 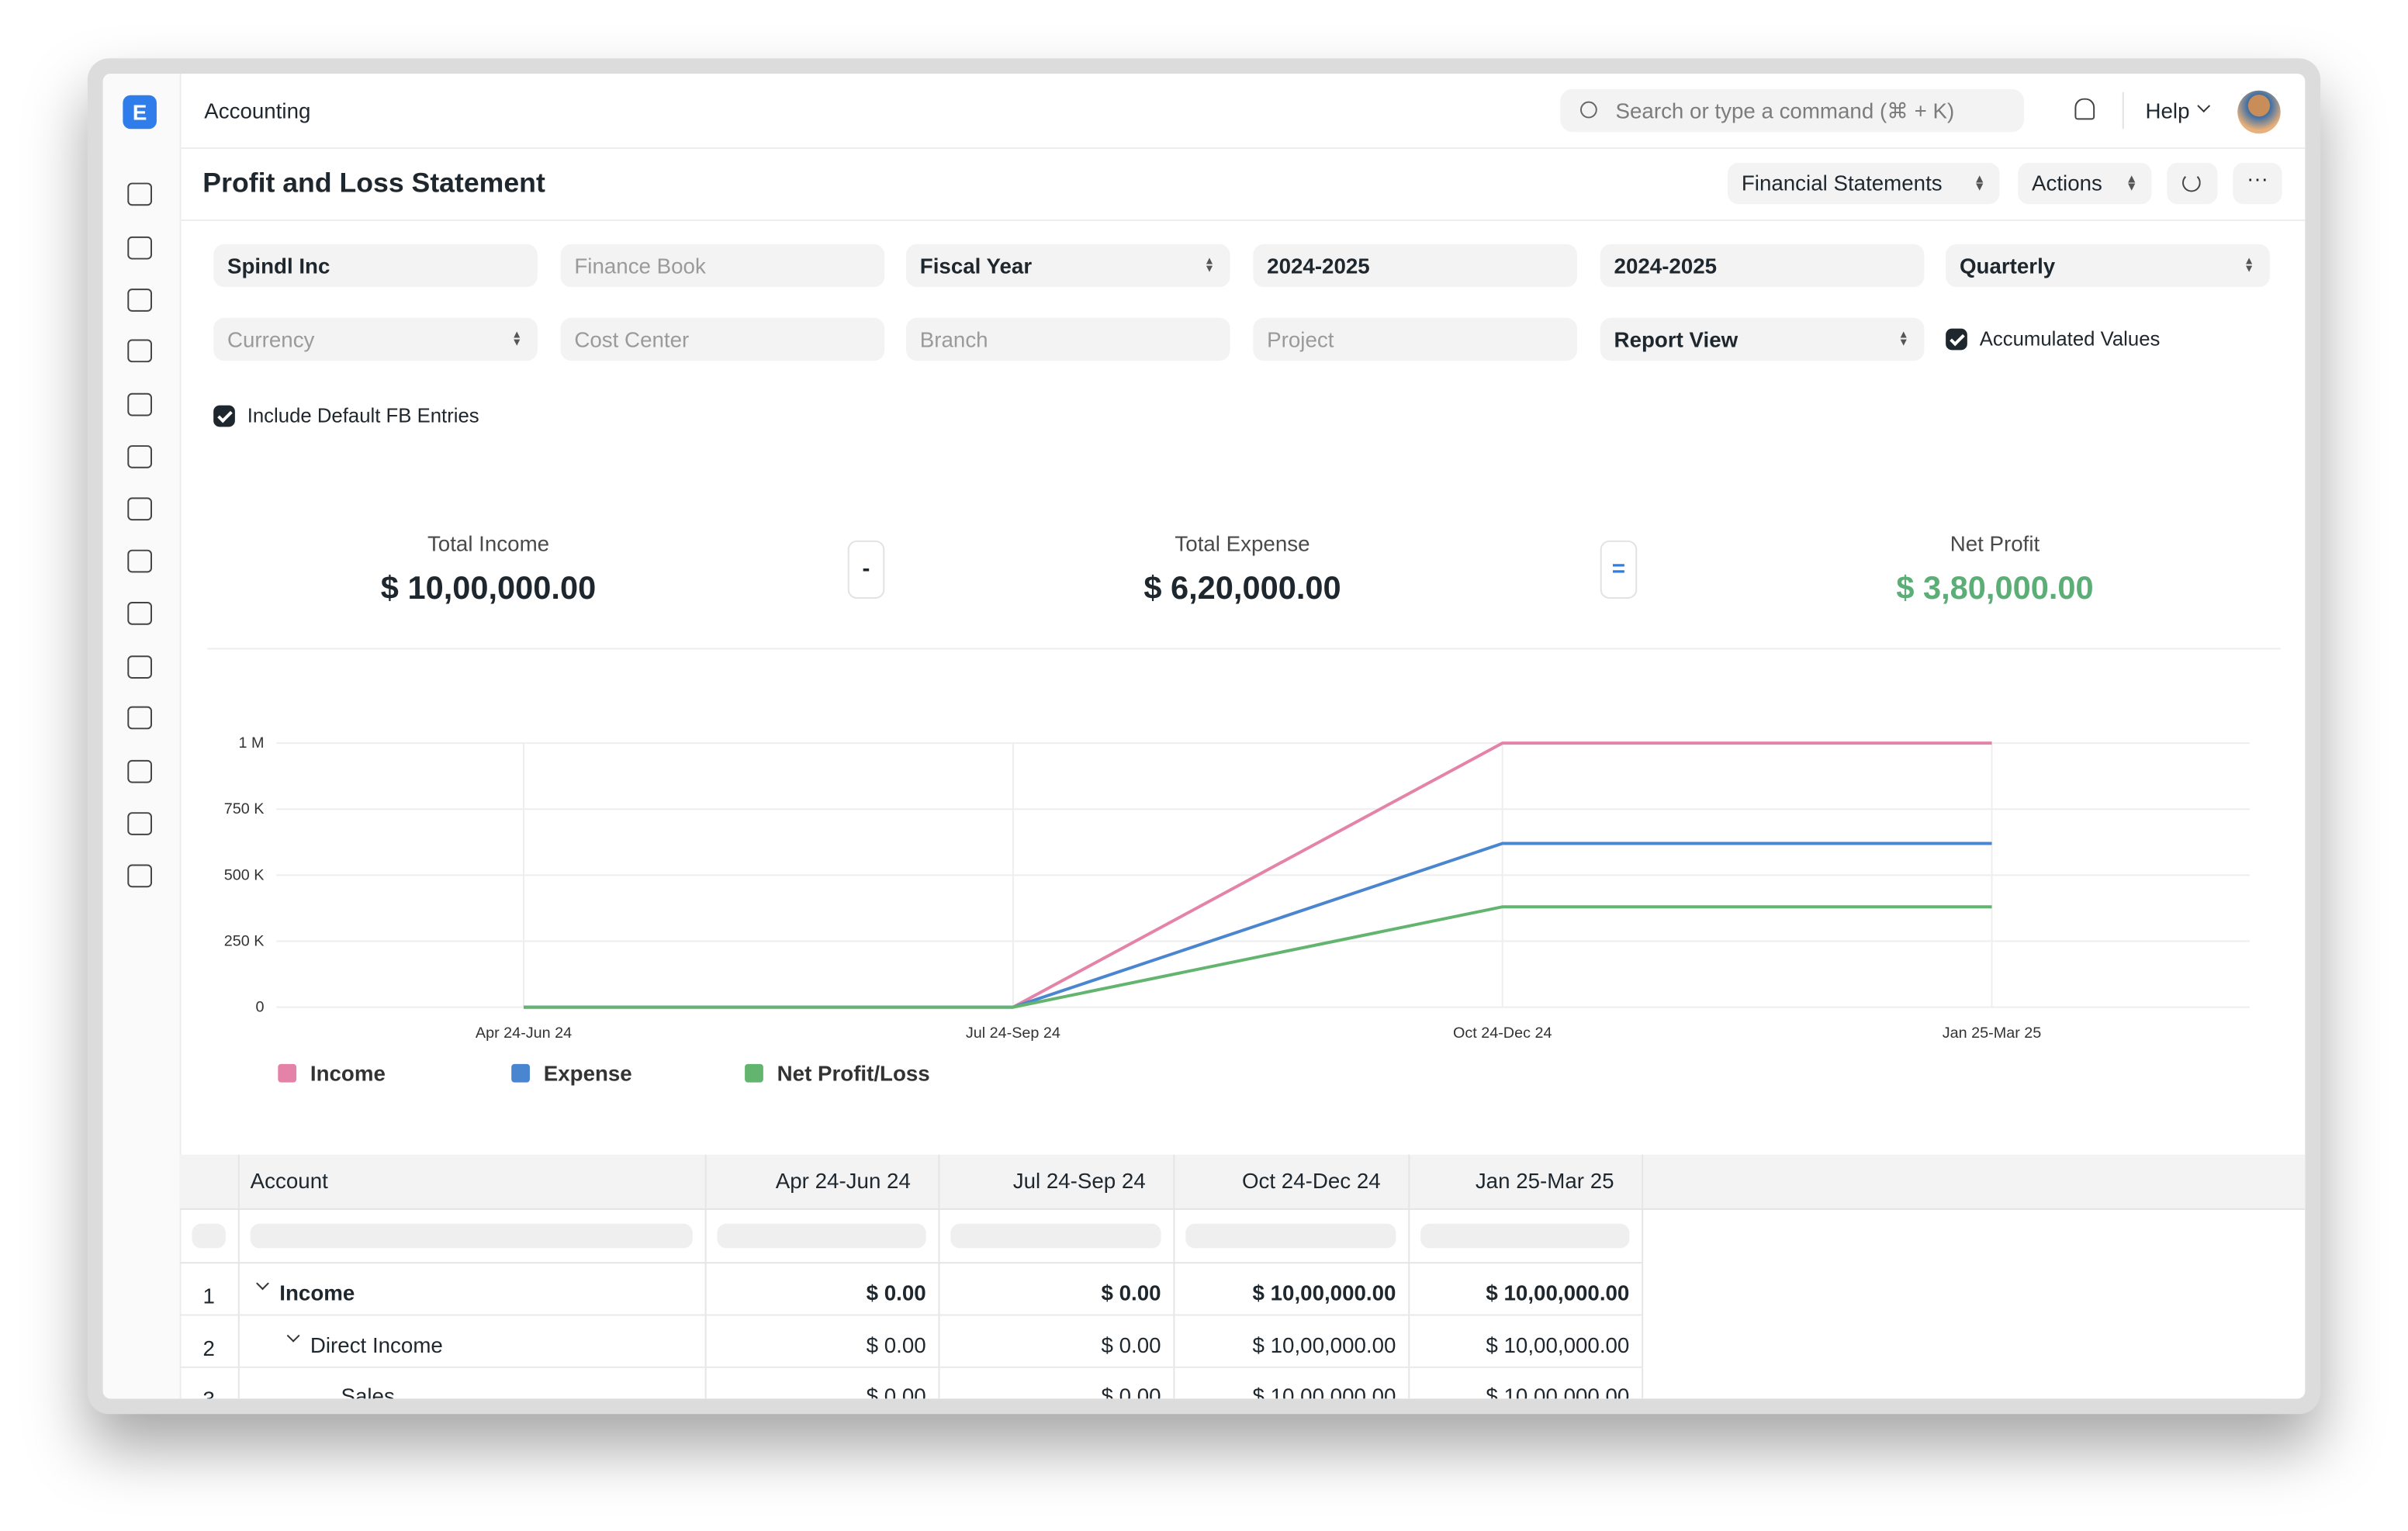 What do you see at coordinates (368, 1391) in the screenshot?
I see `account-cell: Sales` at bounding box center [368, 1391].